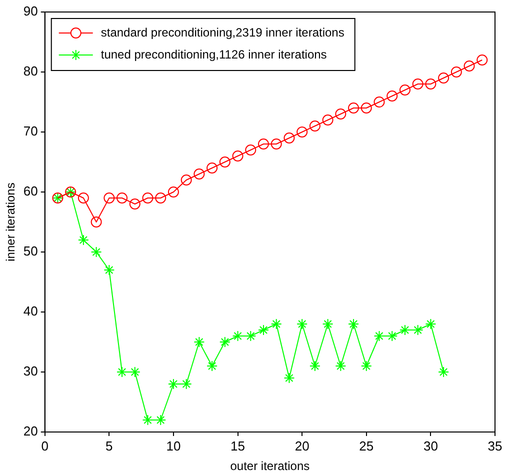 The height and width of the screenshot is (476, 507). Describe the element at coordinates (30, 371) in the screenshot. I see `y-tick-label: 30` at that location.